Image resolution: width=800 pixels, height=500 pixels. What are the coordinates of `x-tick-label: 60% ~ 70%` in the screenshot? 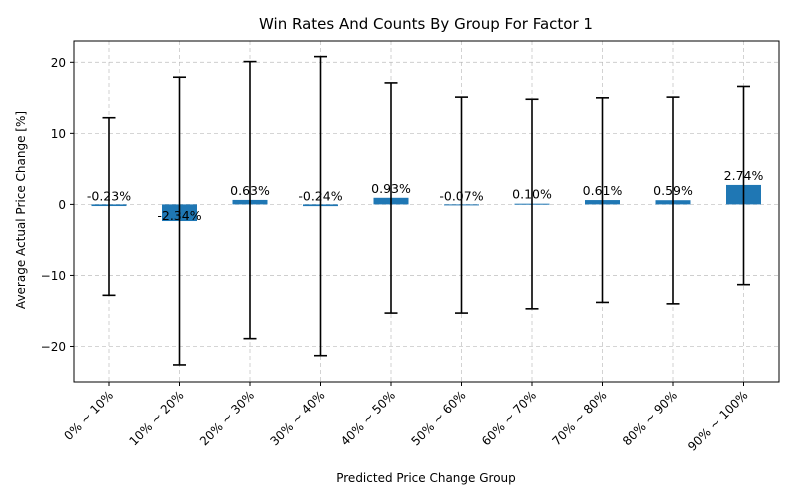 It's located at (509, 418).